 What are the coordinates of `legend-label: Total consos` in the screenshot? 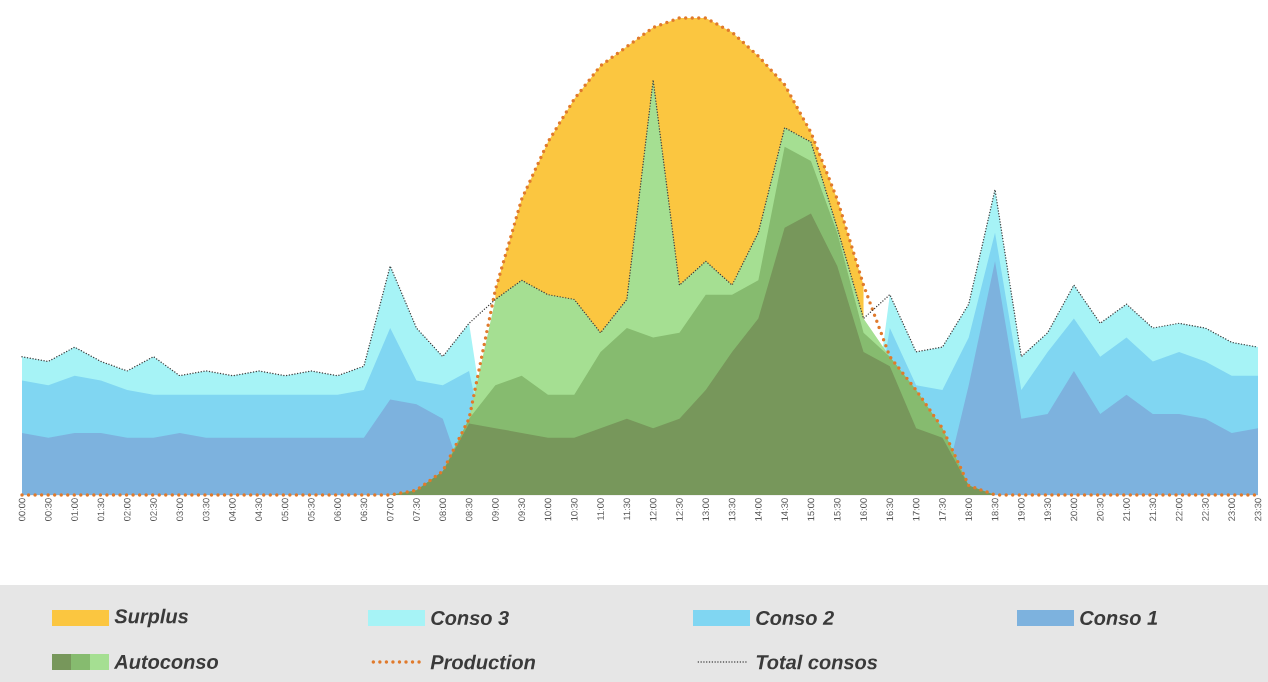 It's located at (817, 662).